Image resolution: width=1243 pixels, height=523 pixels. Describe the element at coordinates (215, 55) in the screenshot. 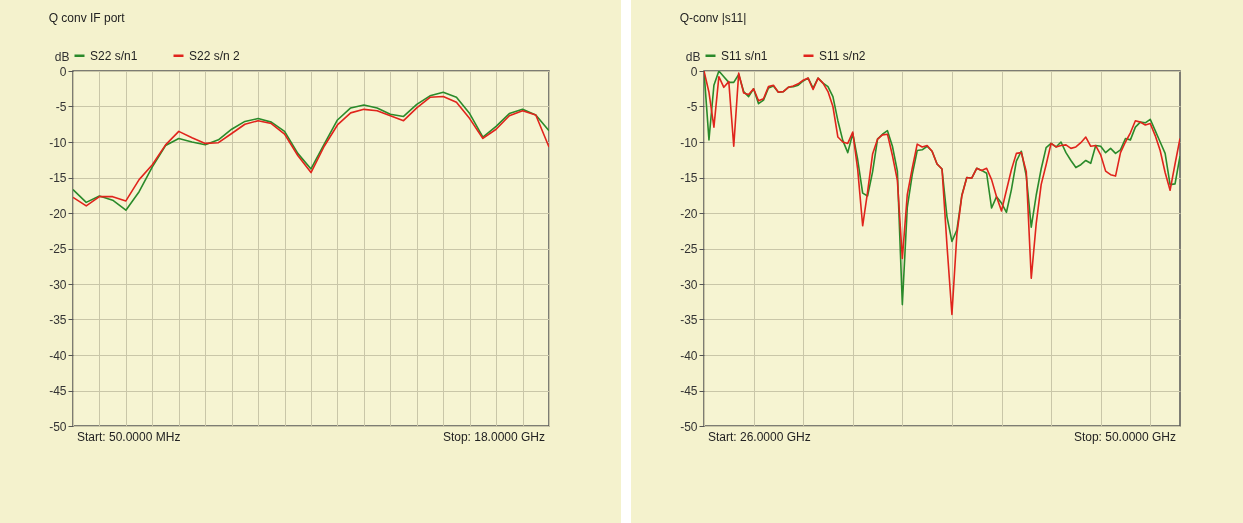

I see `legend-label: S22 s/n 2` at that location.